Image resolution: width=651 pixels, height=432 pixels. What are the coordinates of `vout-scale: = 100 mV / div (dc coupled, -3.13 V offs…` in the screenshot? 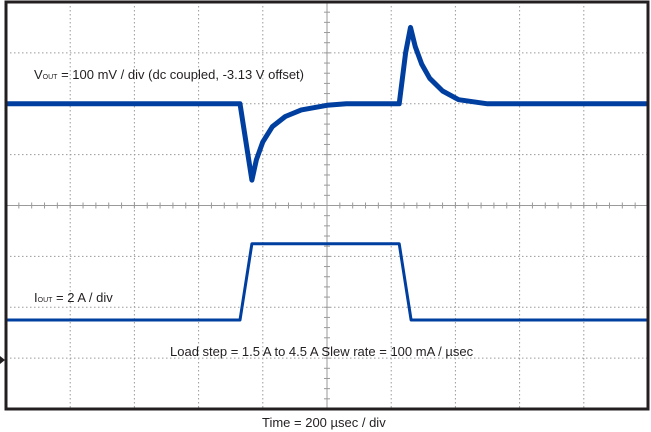 It's located at (180, 74).